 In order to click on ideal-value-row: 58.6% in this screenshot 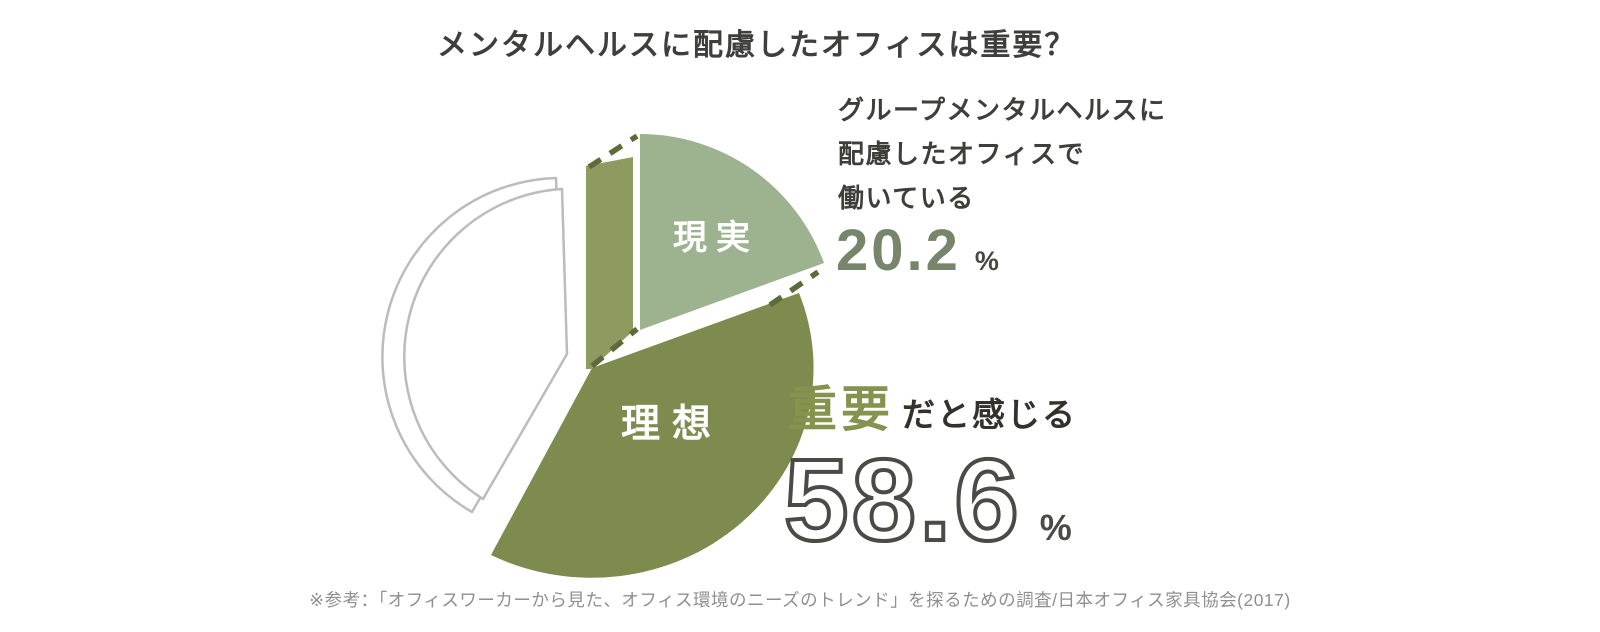, I will do `click(927, 500)`.